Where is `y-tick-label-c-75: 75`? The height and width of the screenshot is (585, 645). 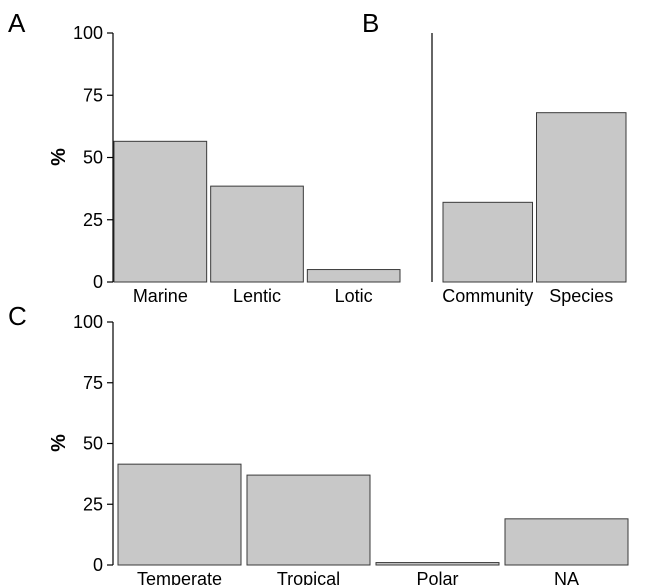
y-tick-label-c-75: 75 is located at coordinates (93, 383).